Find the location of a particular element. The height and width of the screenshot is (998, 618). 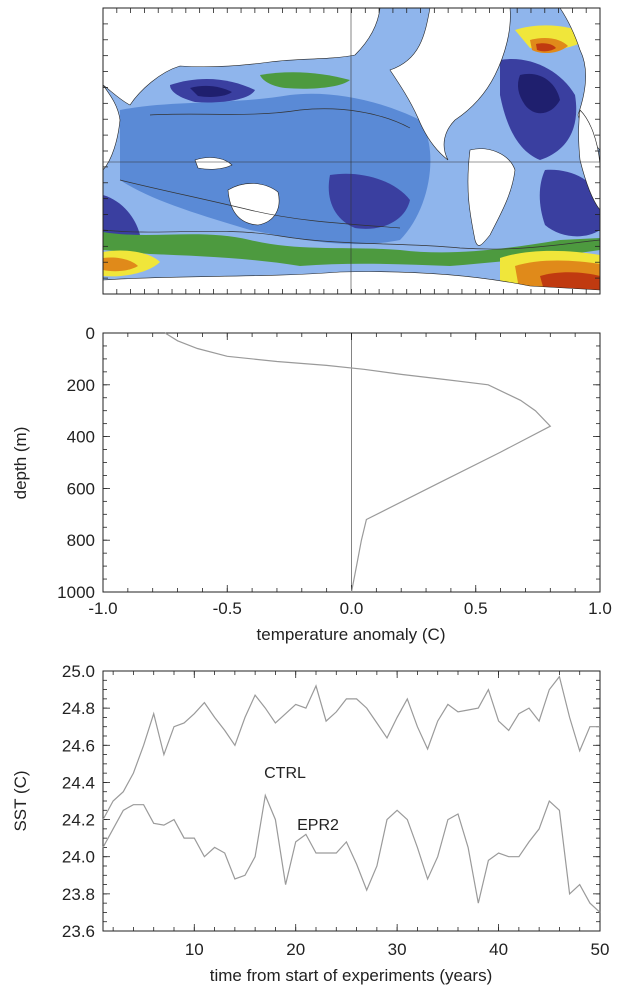

contour-strong-negative-south-atlantic is located at coordinates (569, 203).